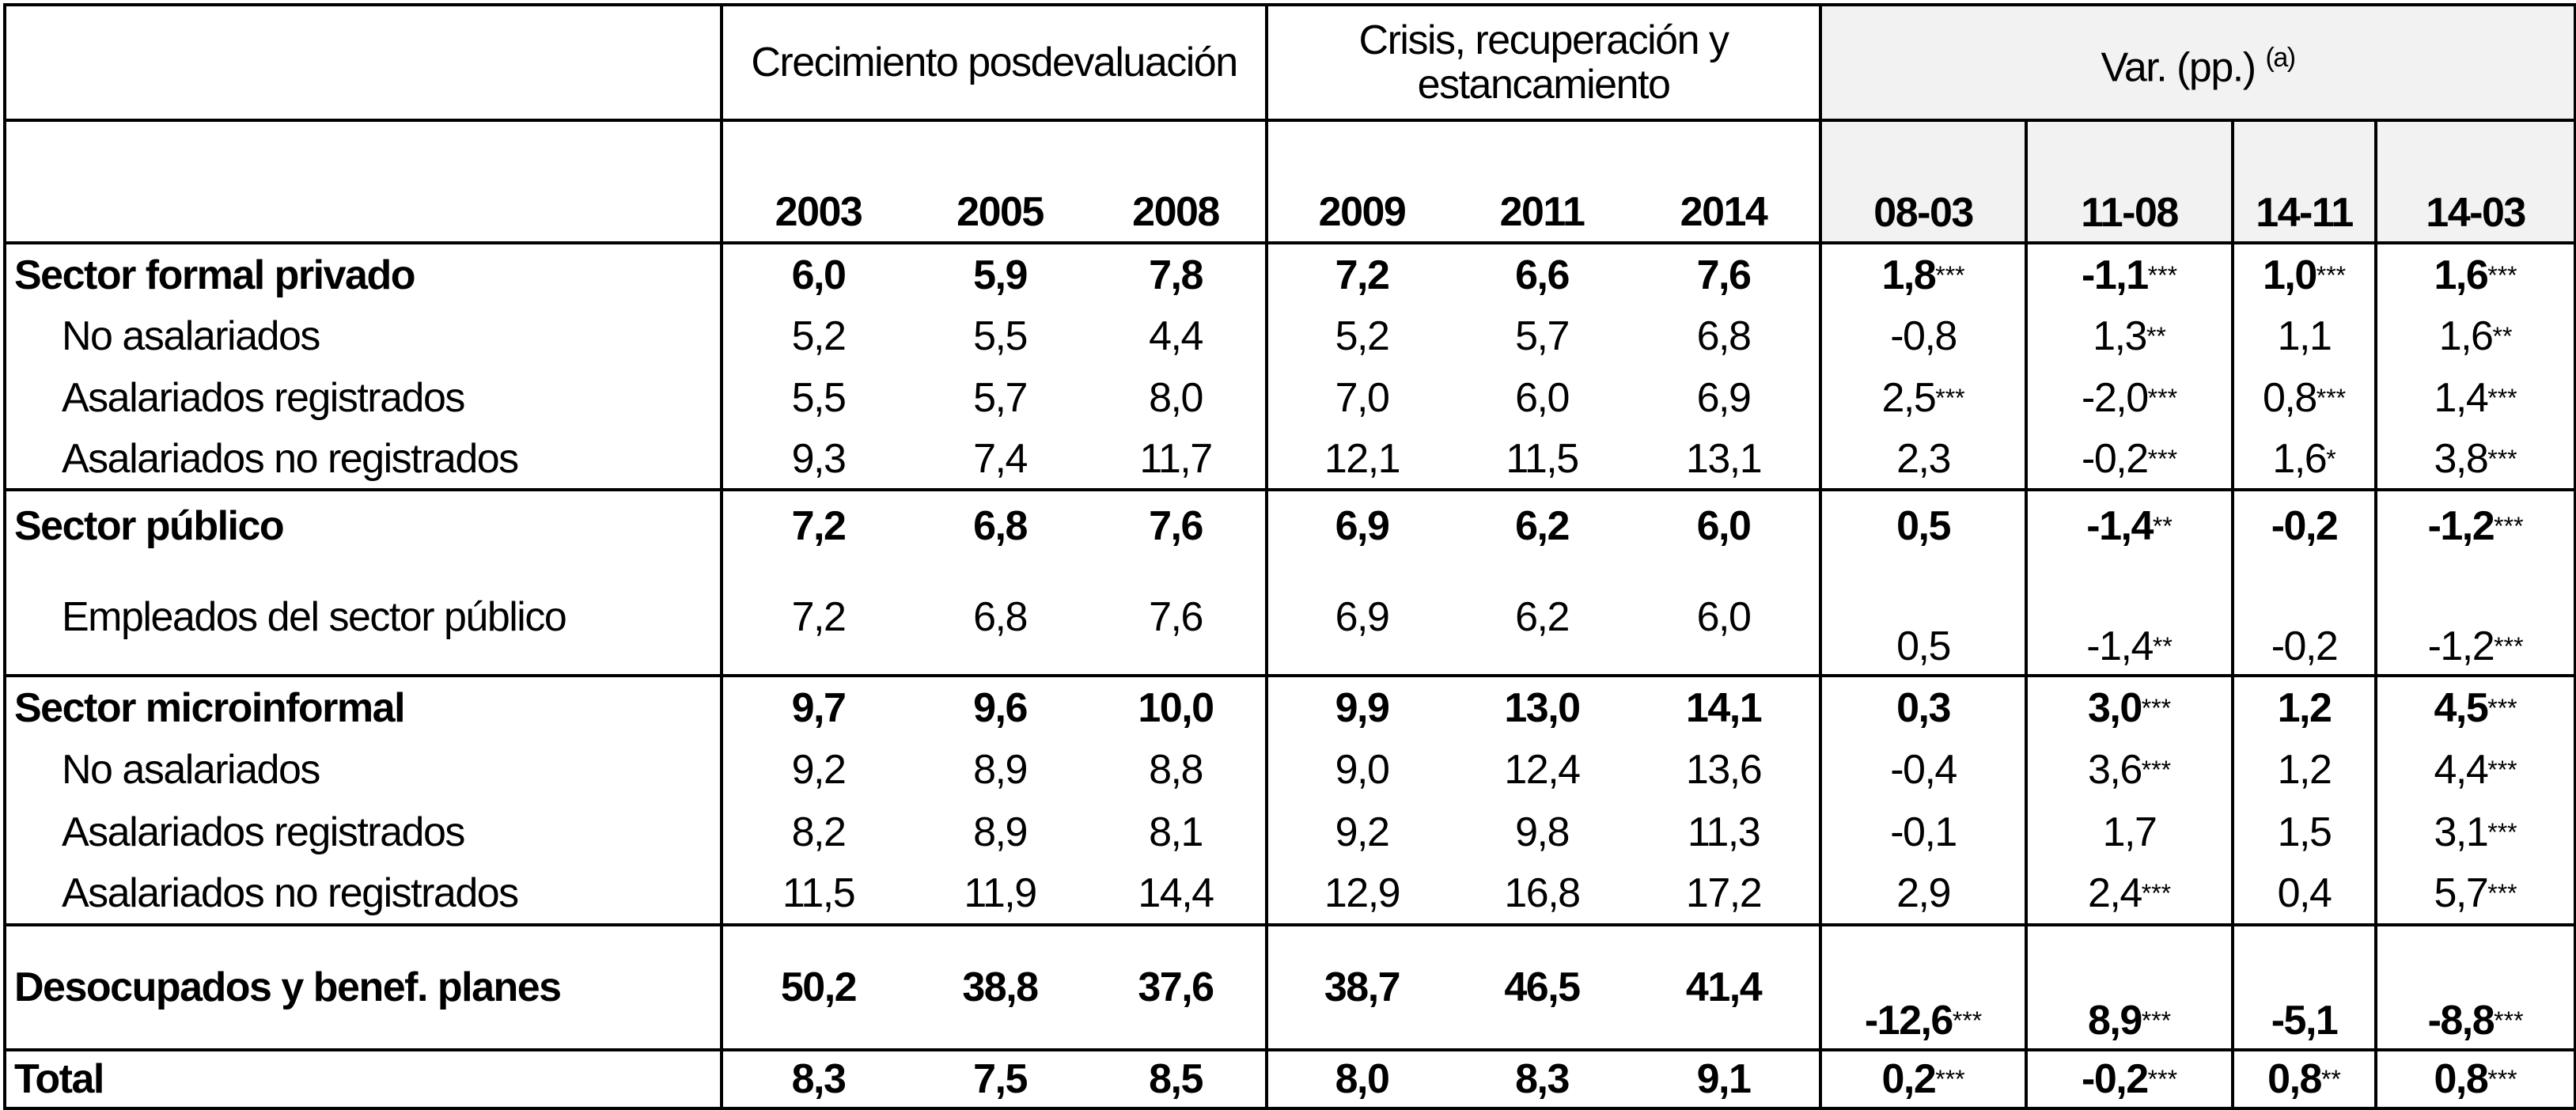 The width and height of the screenshot is (2576, 1110). I want to click on value-2008: 8,1, so click(1177, 831).